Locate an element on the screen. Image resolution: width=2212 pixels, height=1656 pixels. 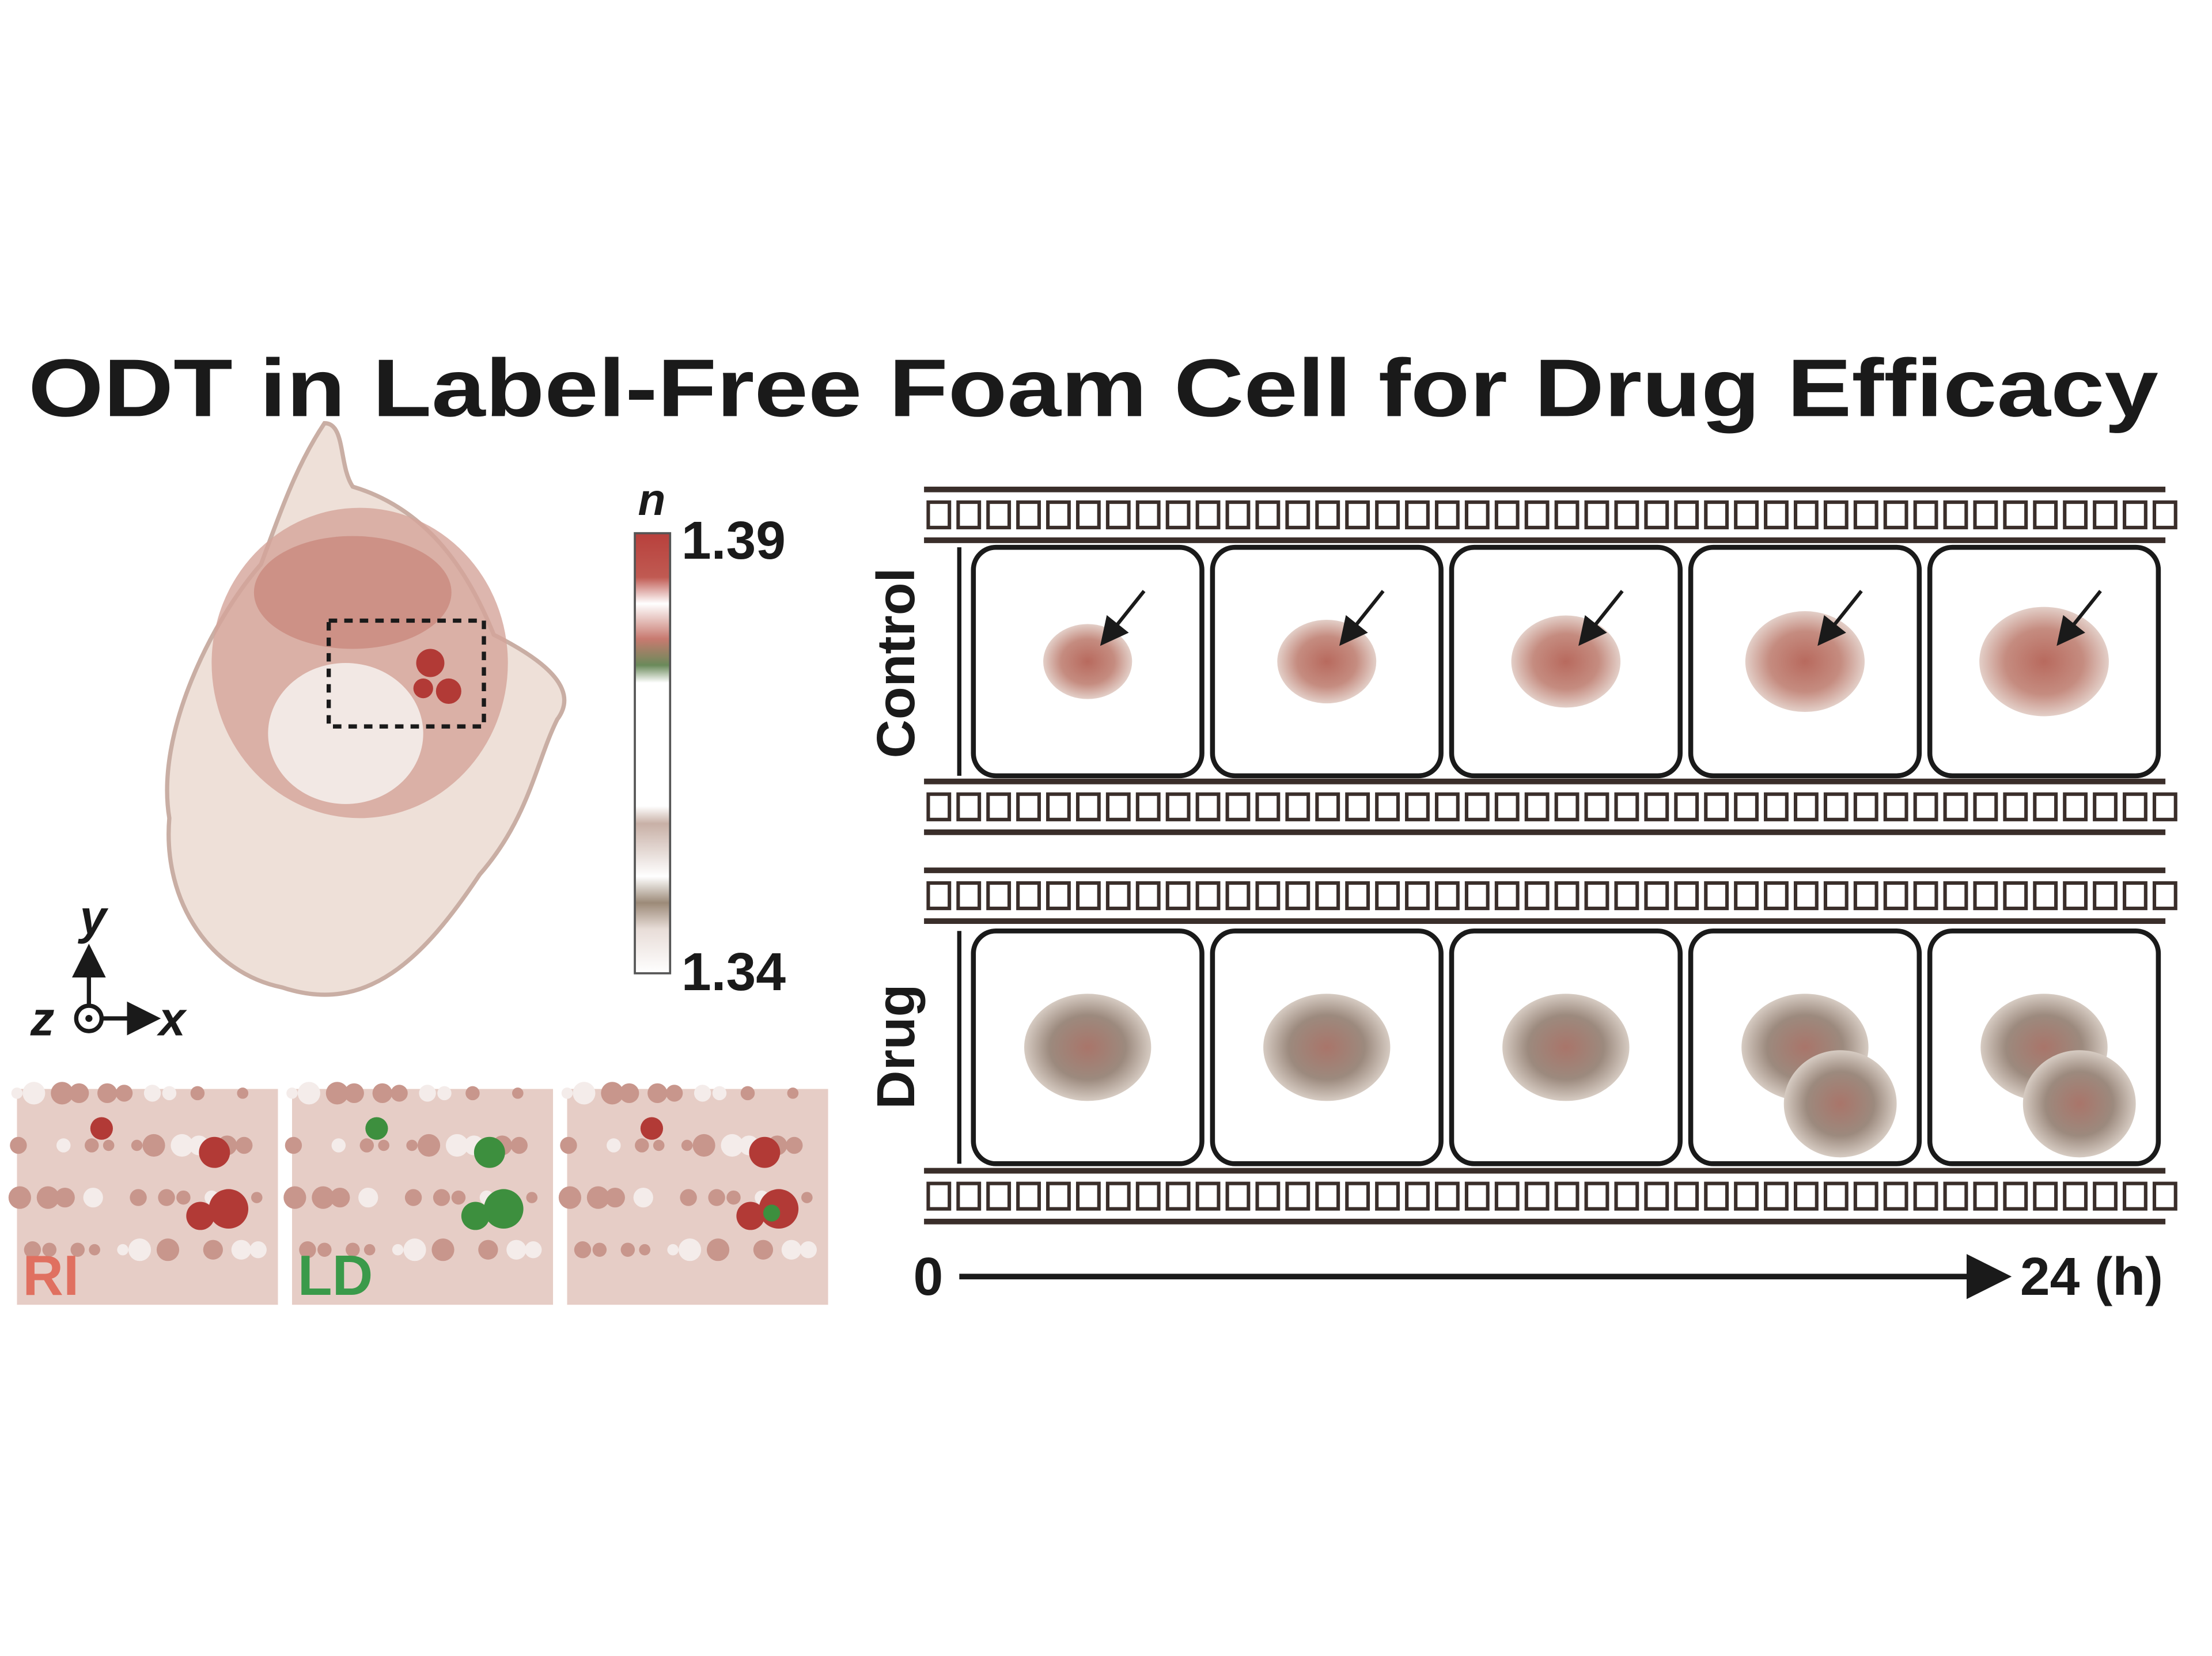
axes-indicator: y z x is located at coordinates (109, 967).